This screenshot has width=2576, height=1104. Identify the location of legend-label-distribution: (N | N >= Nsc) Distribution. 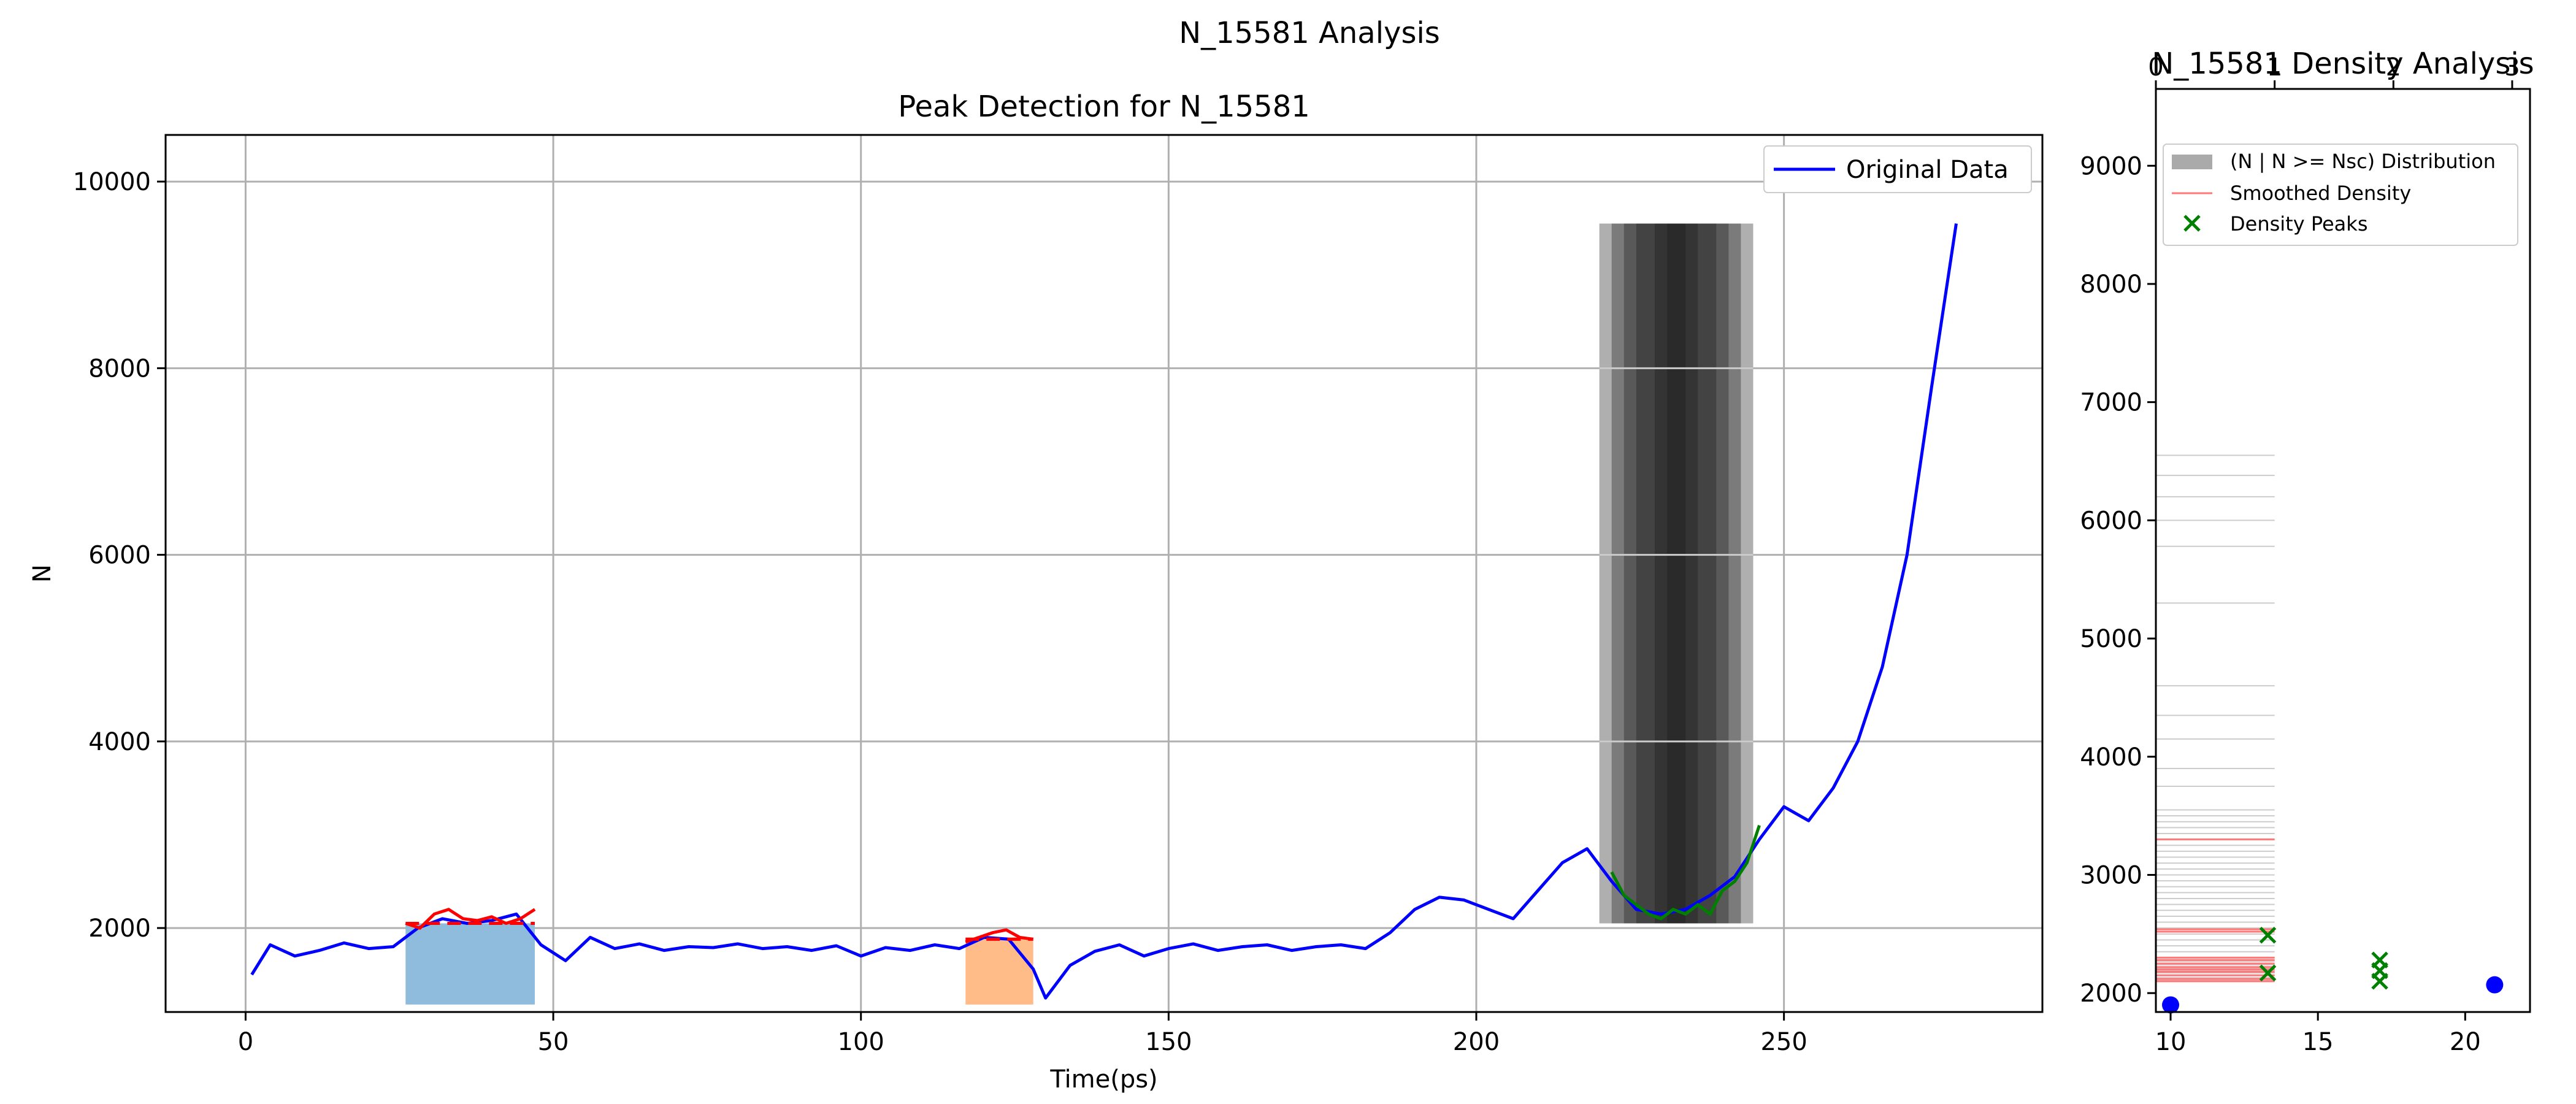
(2363, 161).